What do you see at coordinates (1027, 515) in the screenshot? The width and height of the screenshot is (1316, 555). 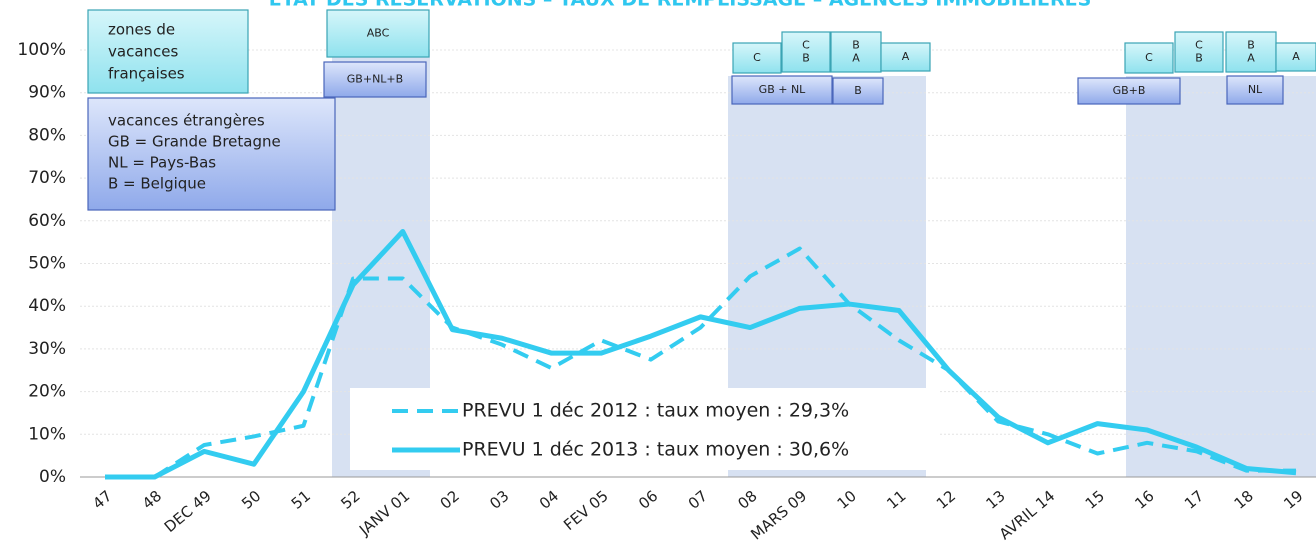 I see `x-tick-label: AVRIL 14` at bounding box center [1027, 515].